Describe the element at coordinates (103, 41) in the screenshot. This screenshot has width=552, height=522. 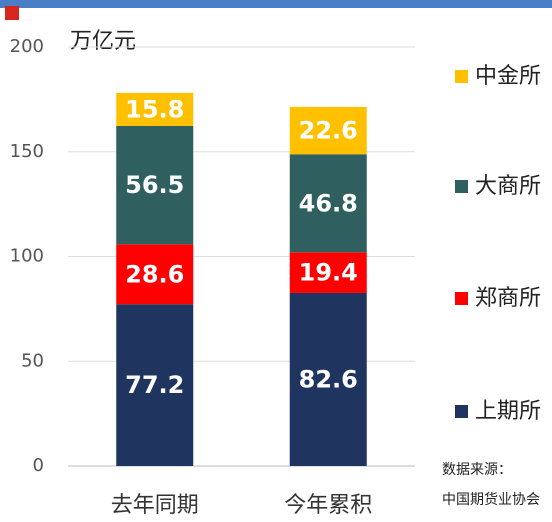
I see `y-axis-label: 万亿元` at that location.